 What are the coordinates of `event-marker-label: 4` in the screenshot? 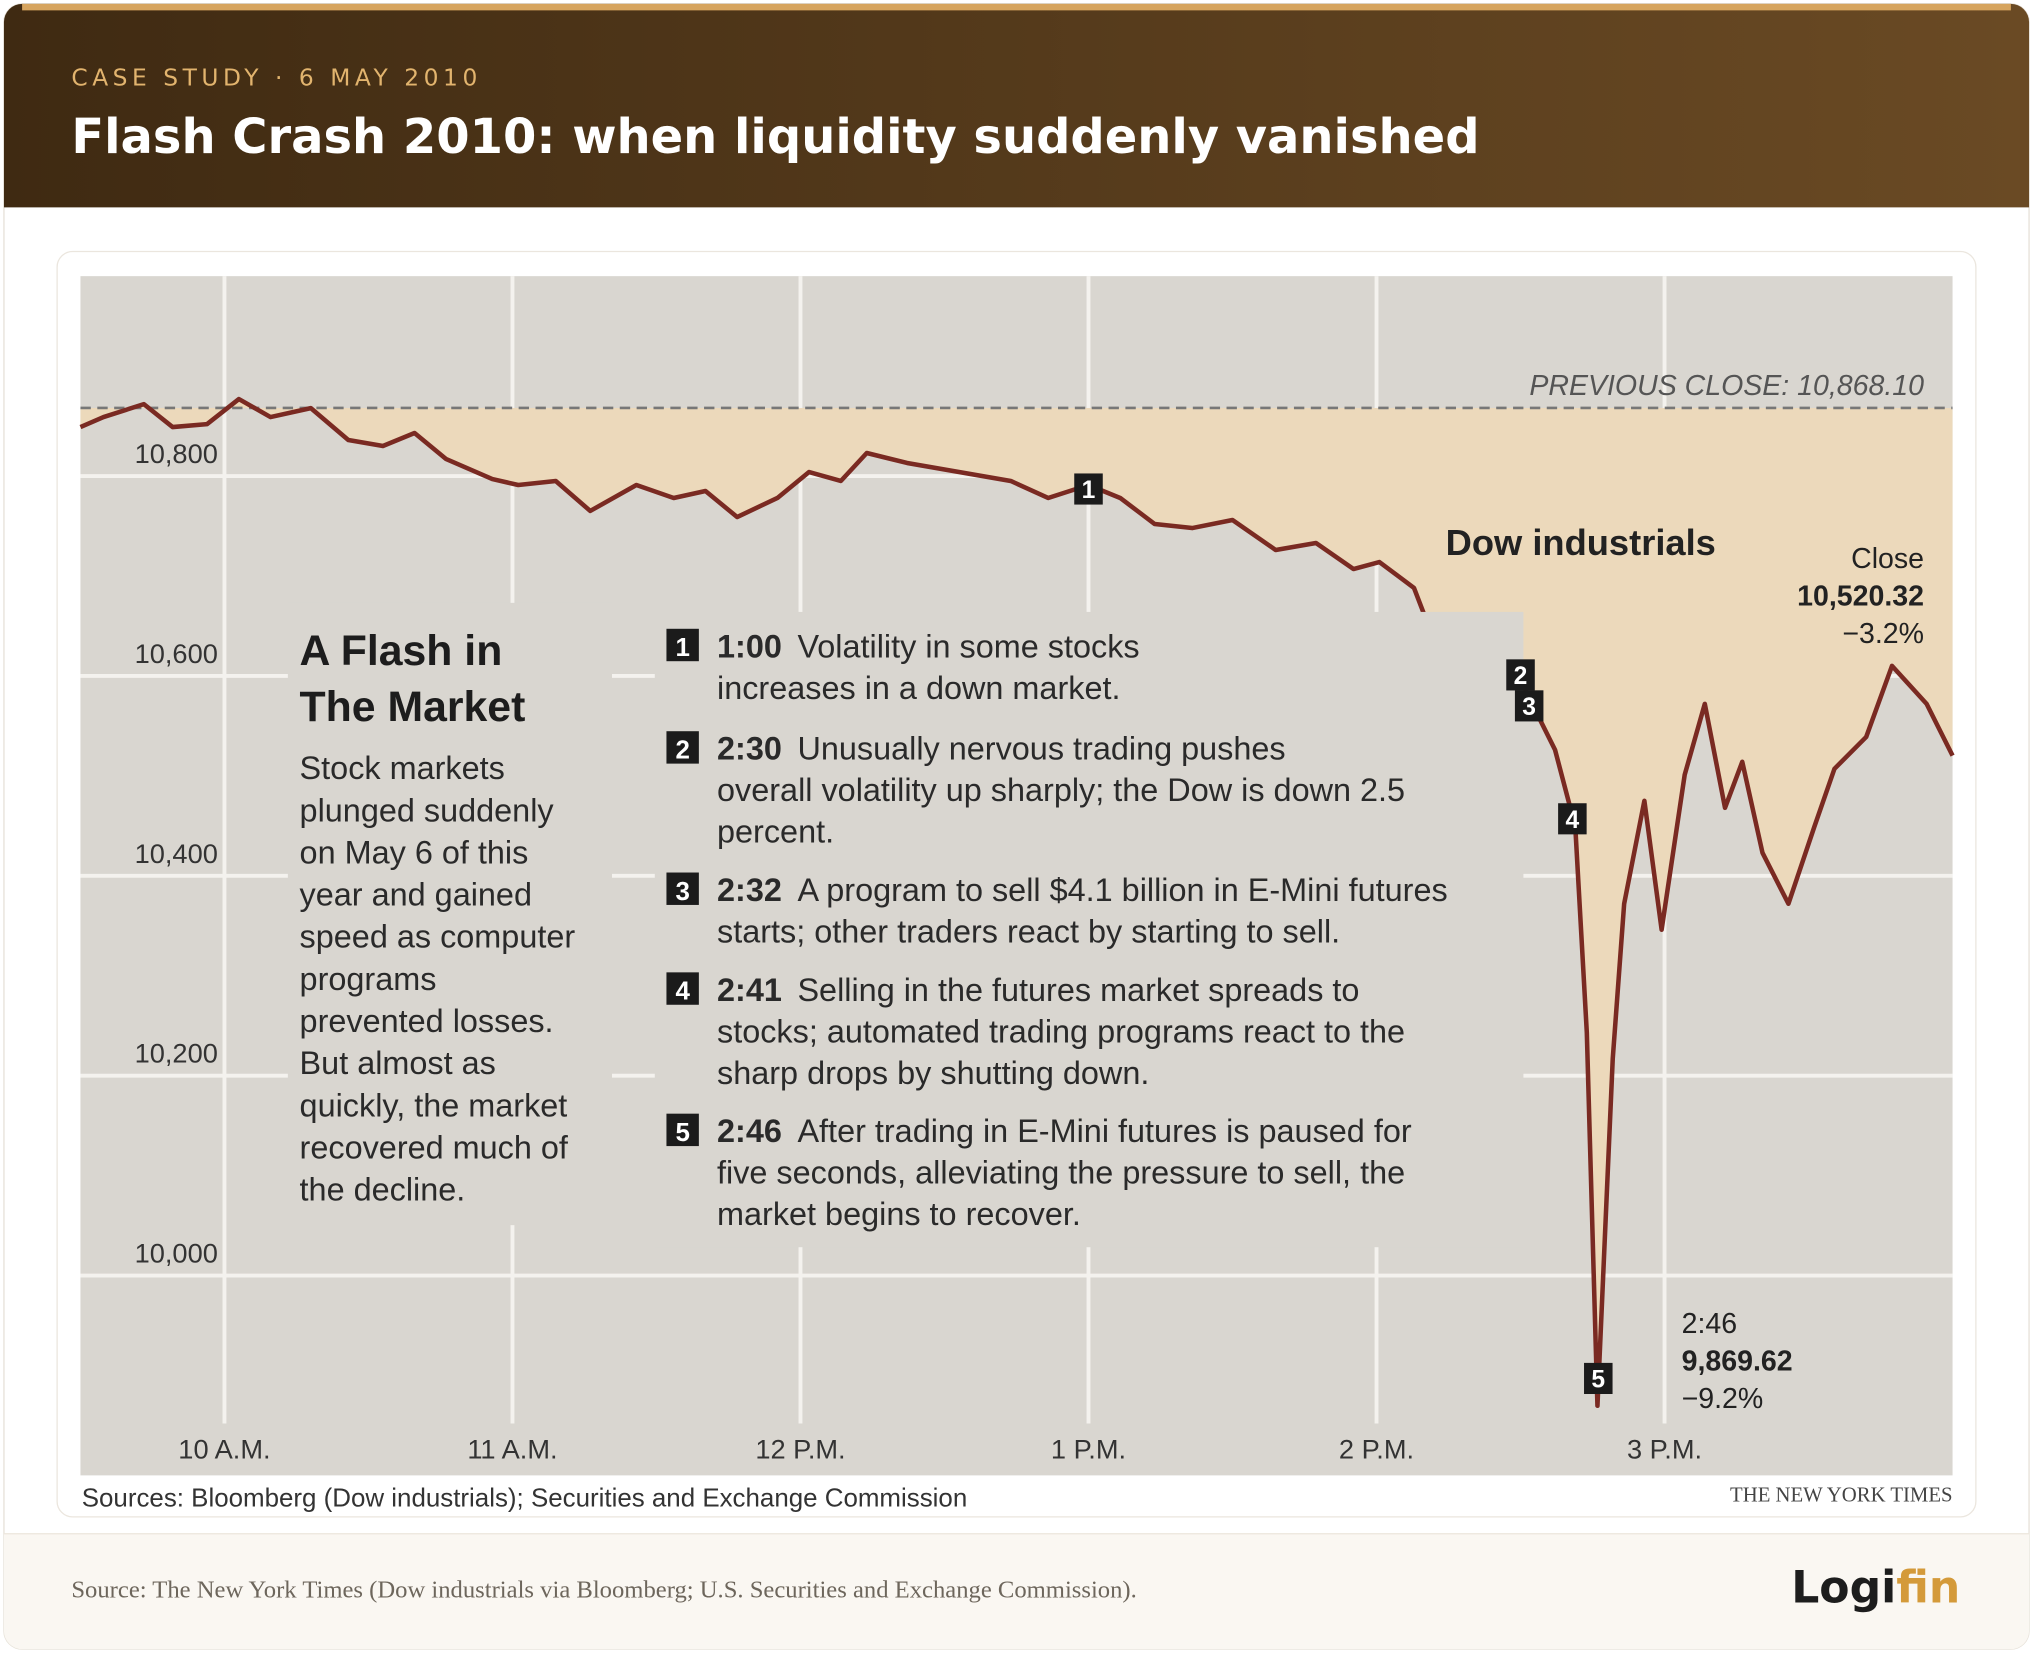 It's located at (1573, 820).